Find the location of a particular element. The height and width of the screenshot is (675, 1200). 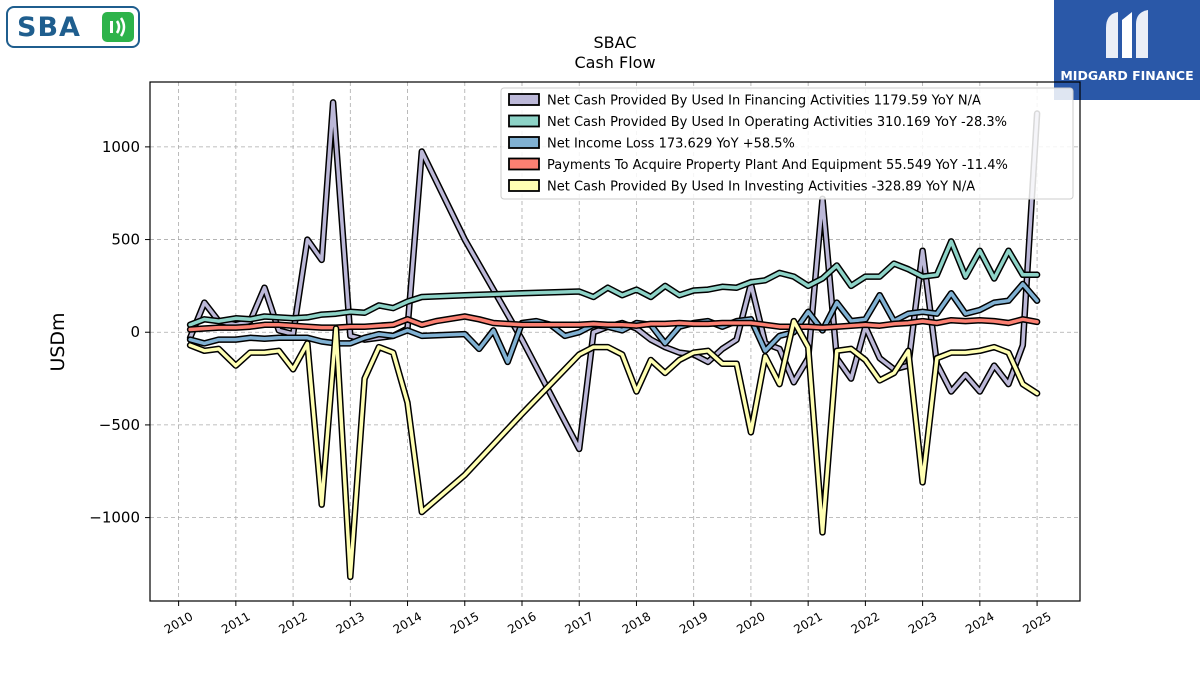

x-tick-label: 2021 is located at coordinates (807, 622).